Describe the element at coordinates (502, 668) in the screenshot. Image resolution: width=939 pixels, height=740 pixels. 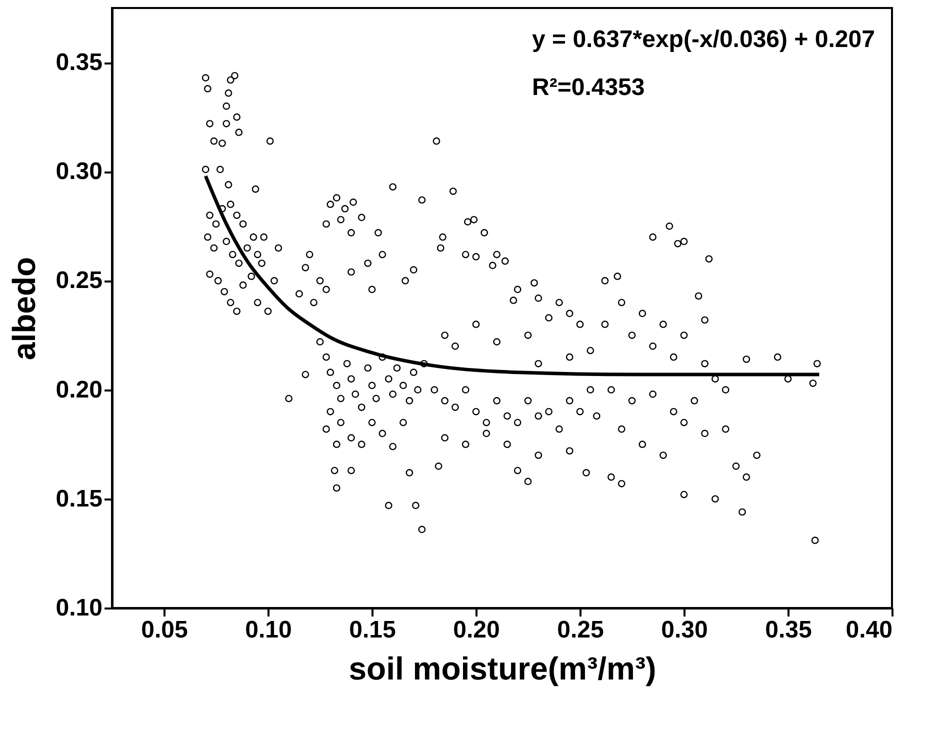
I see `x-axis-title: soil moisture(m³/m³)` at that location.